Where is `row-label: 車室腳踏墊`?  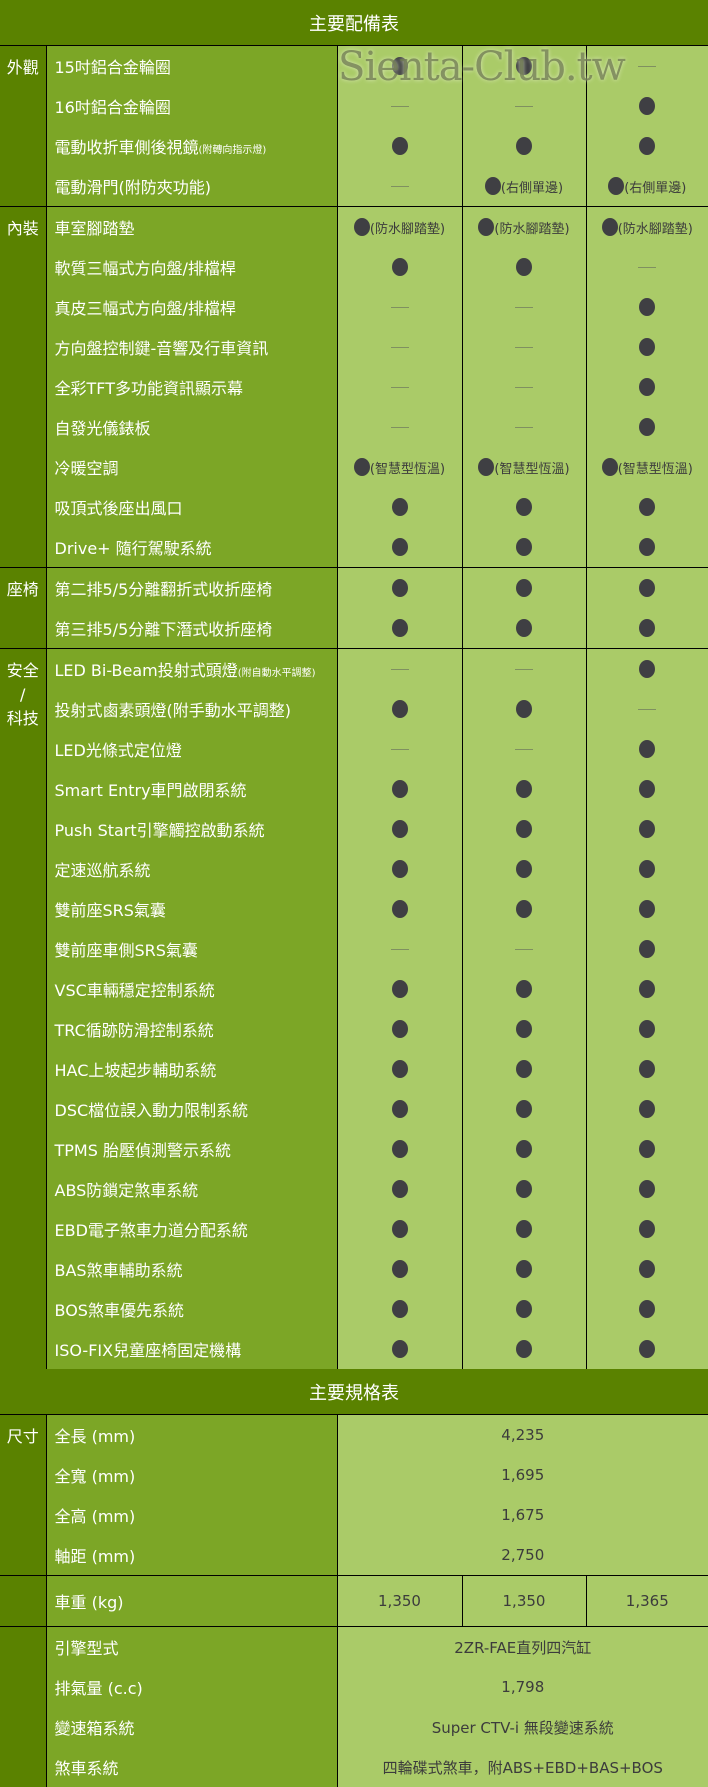
row-label: 車室腳踏墊 is located at coordinates (191, 227).